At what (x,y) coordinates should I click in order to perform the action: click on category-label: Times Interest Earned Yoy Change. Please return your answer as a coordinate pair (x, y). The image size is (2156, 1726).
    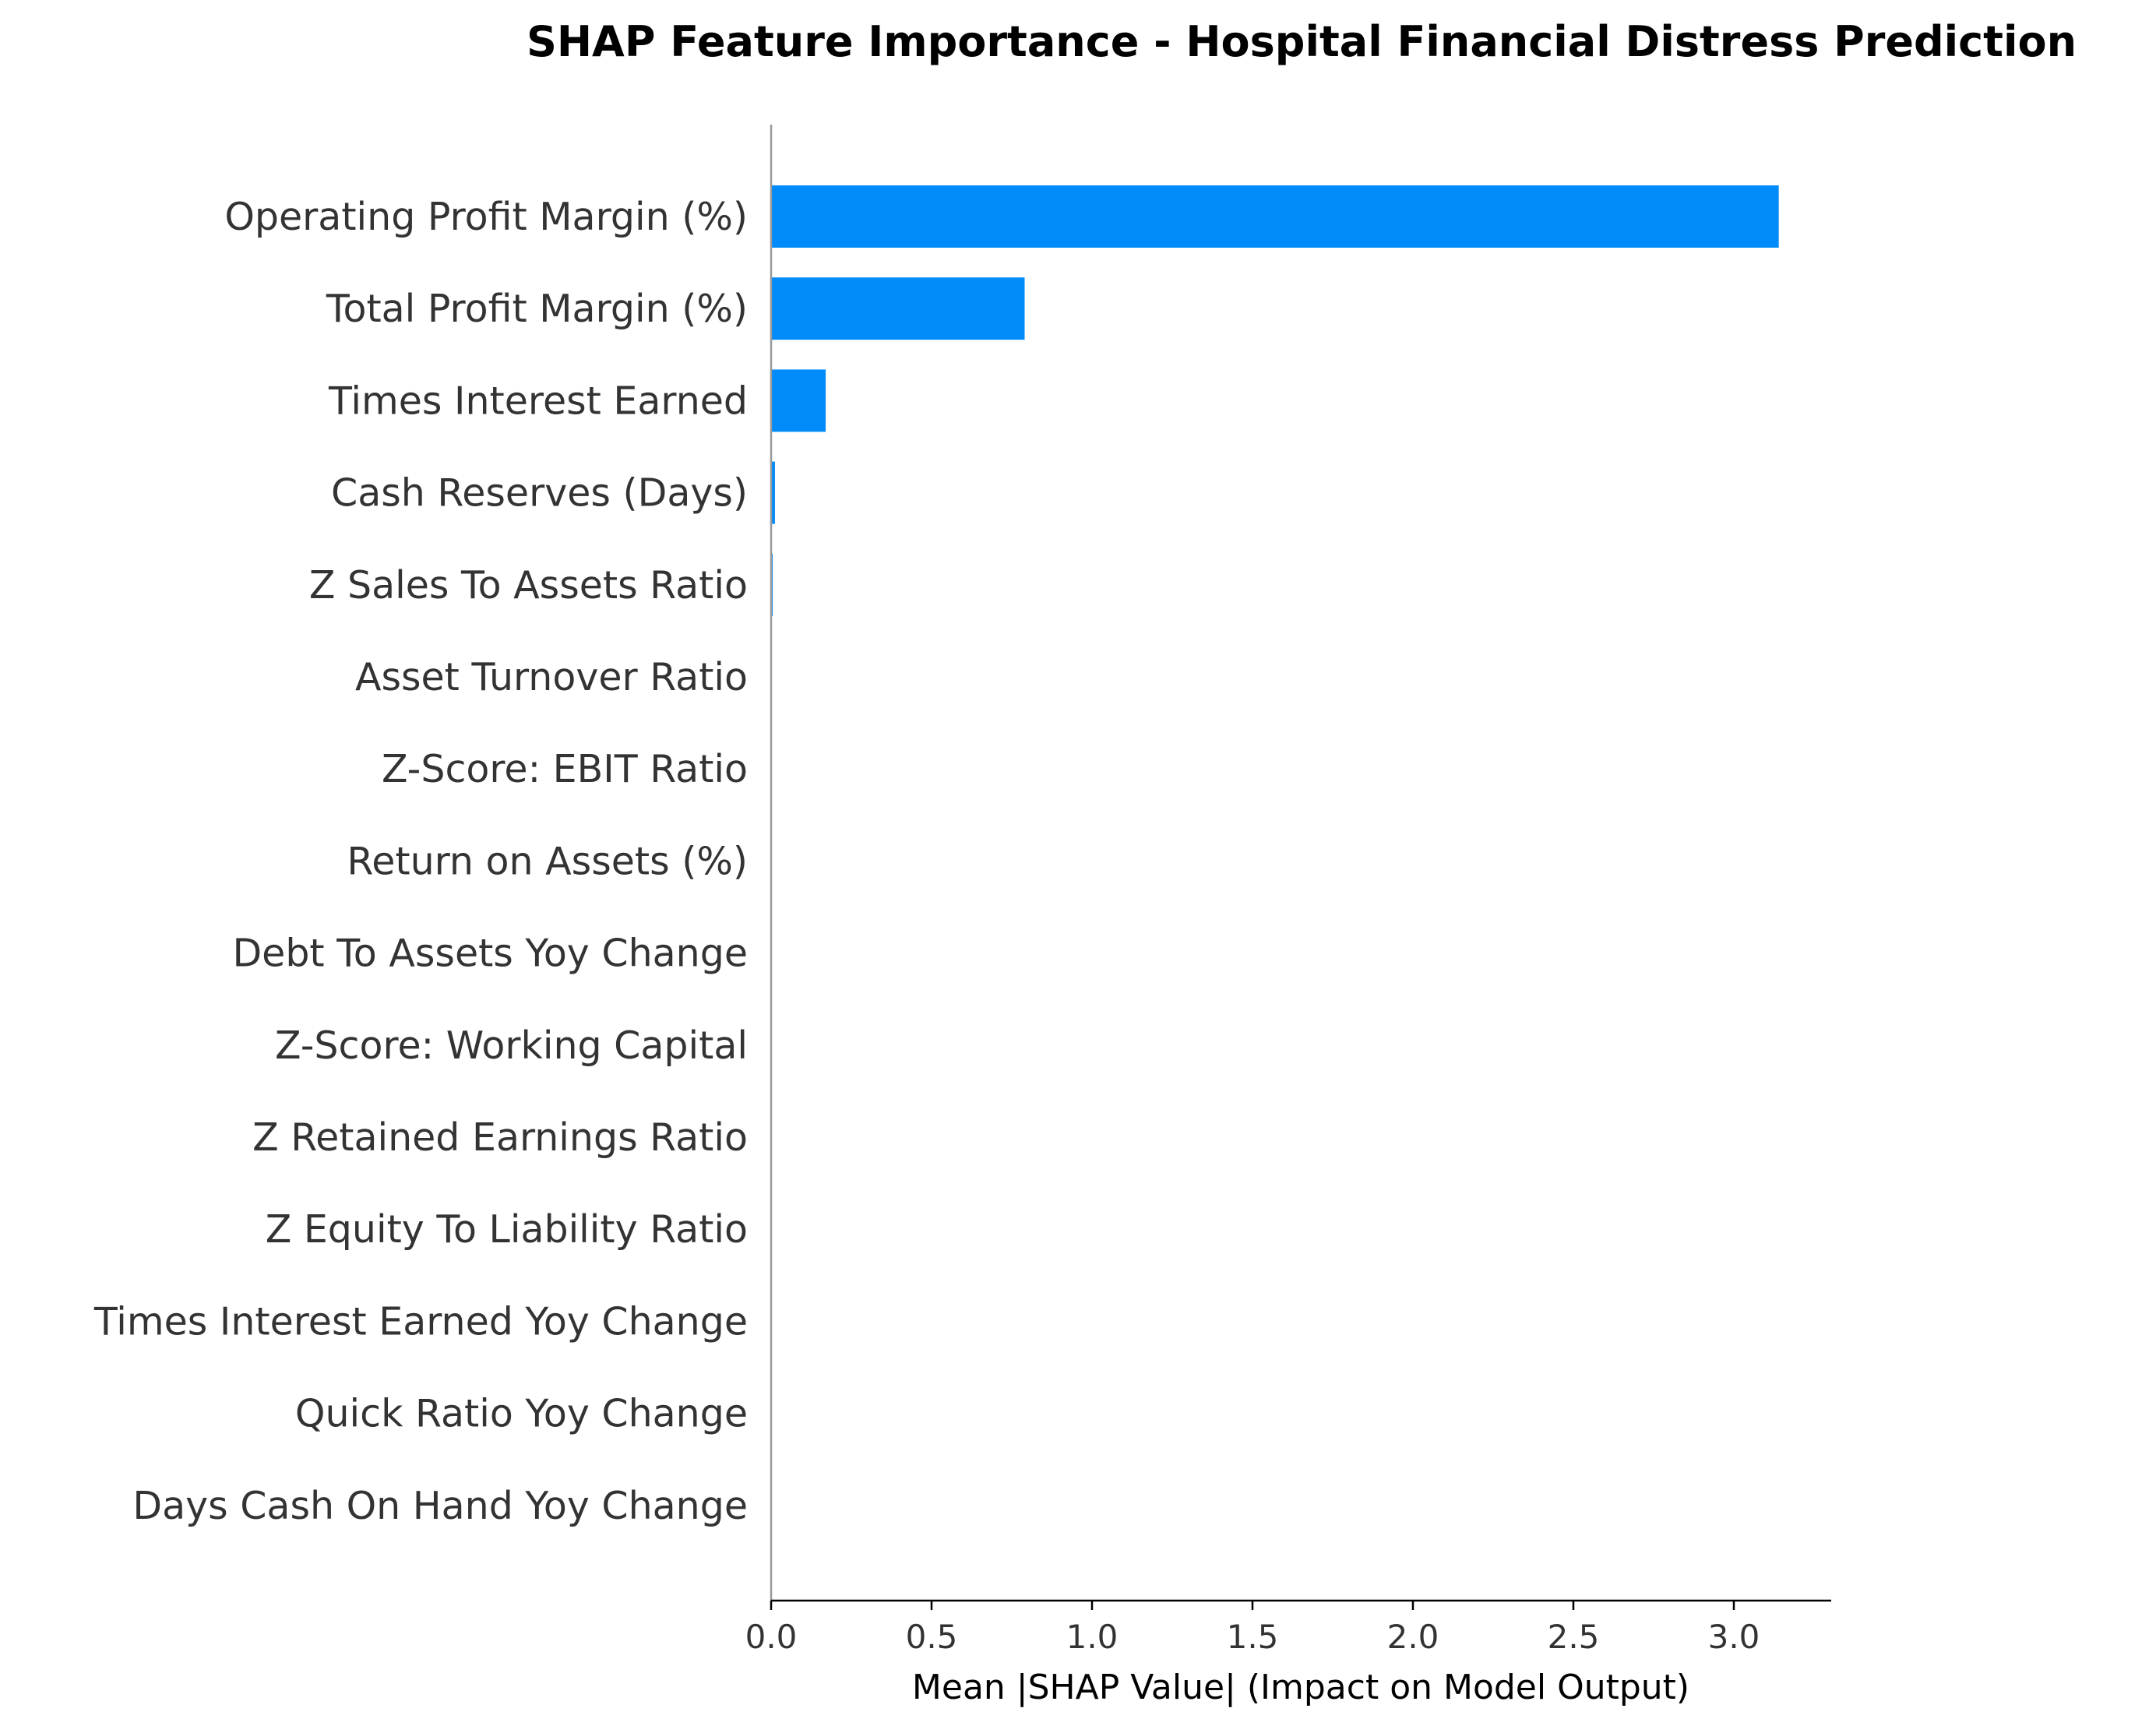
    Looking at the image, I should click on (420, 1321).